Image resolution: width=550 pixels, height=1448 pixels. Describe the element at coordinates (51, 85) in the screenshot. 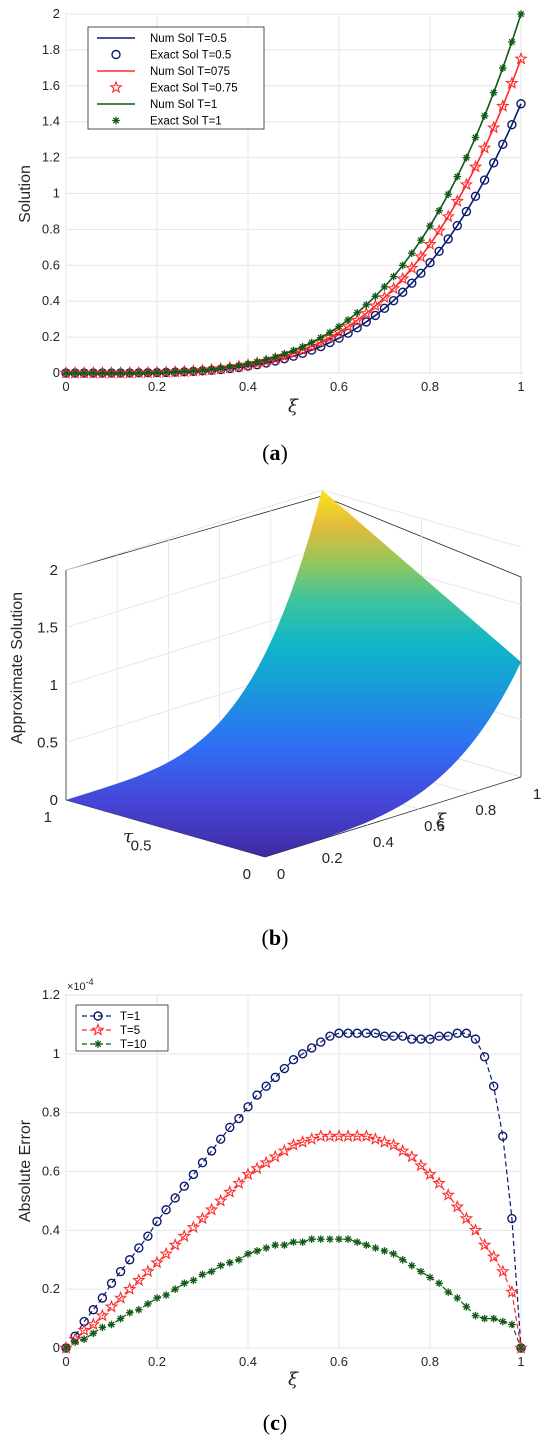

I see `y-tick-label: 1.6` at that location.